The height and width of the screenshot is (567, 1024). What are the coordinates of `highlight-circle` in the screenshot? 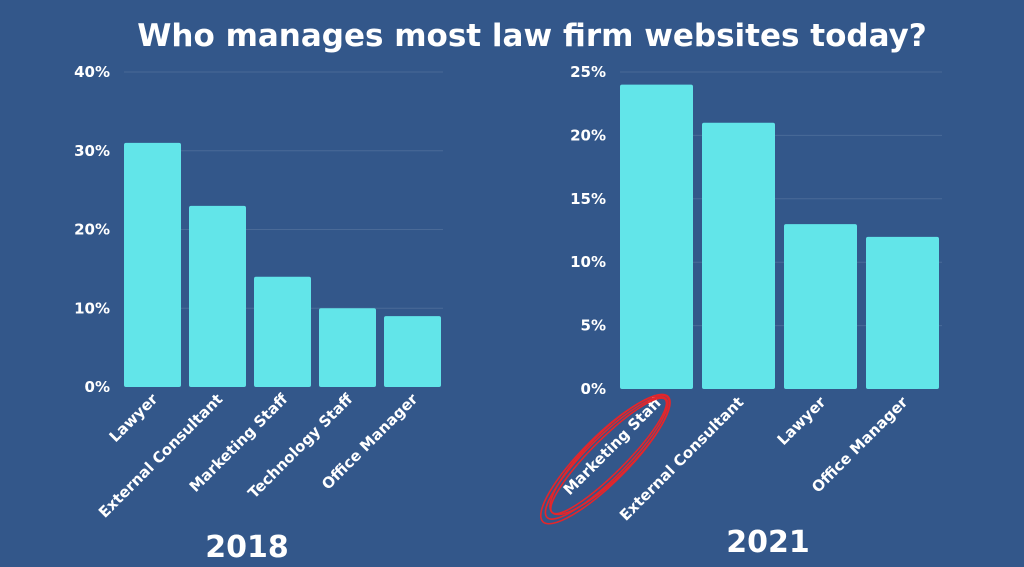 It's located at (605, 459).